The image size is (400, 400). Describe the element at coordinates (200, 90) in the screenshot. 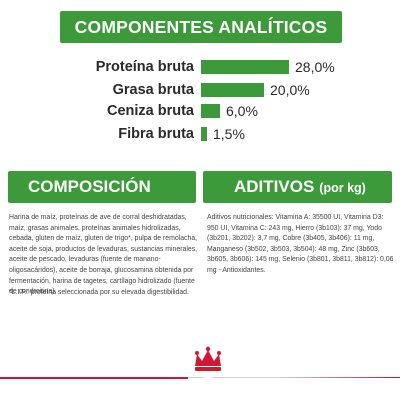

I see `analytics-row: Grasa bruta 20,0%` at that location.